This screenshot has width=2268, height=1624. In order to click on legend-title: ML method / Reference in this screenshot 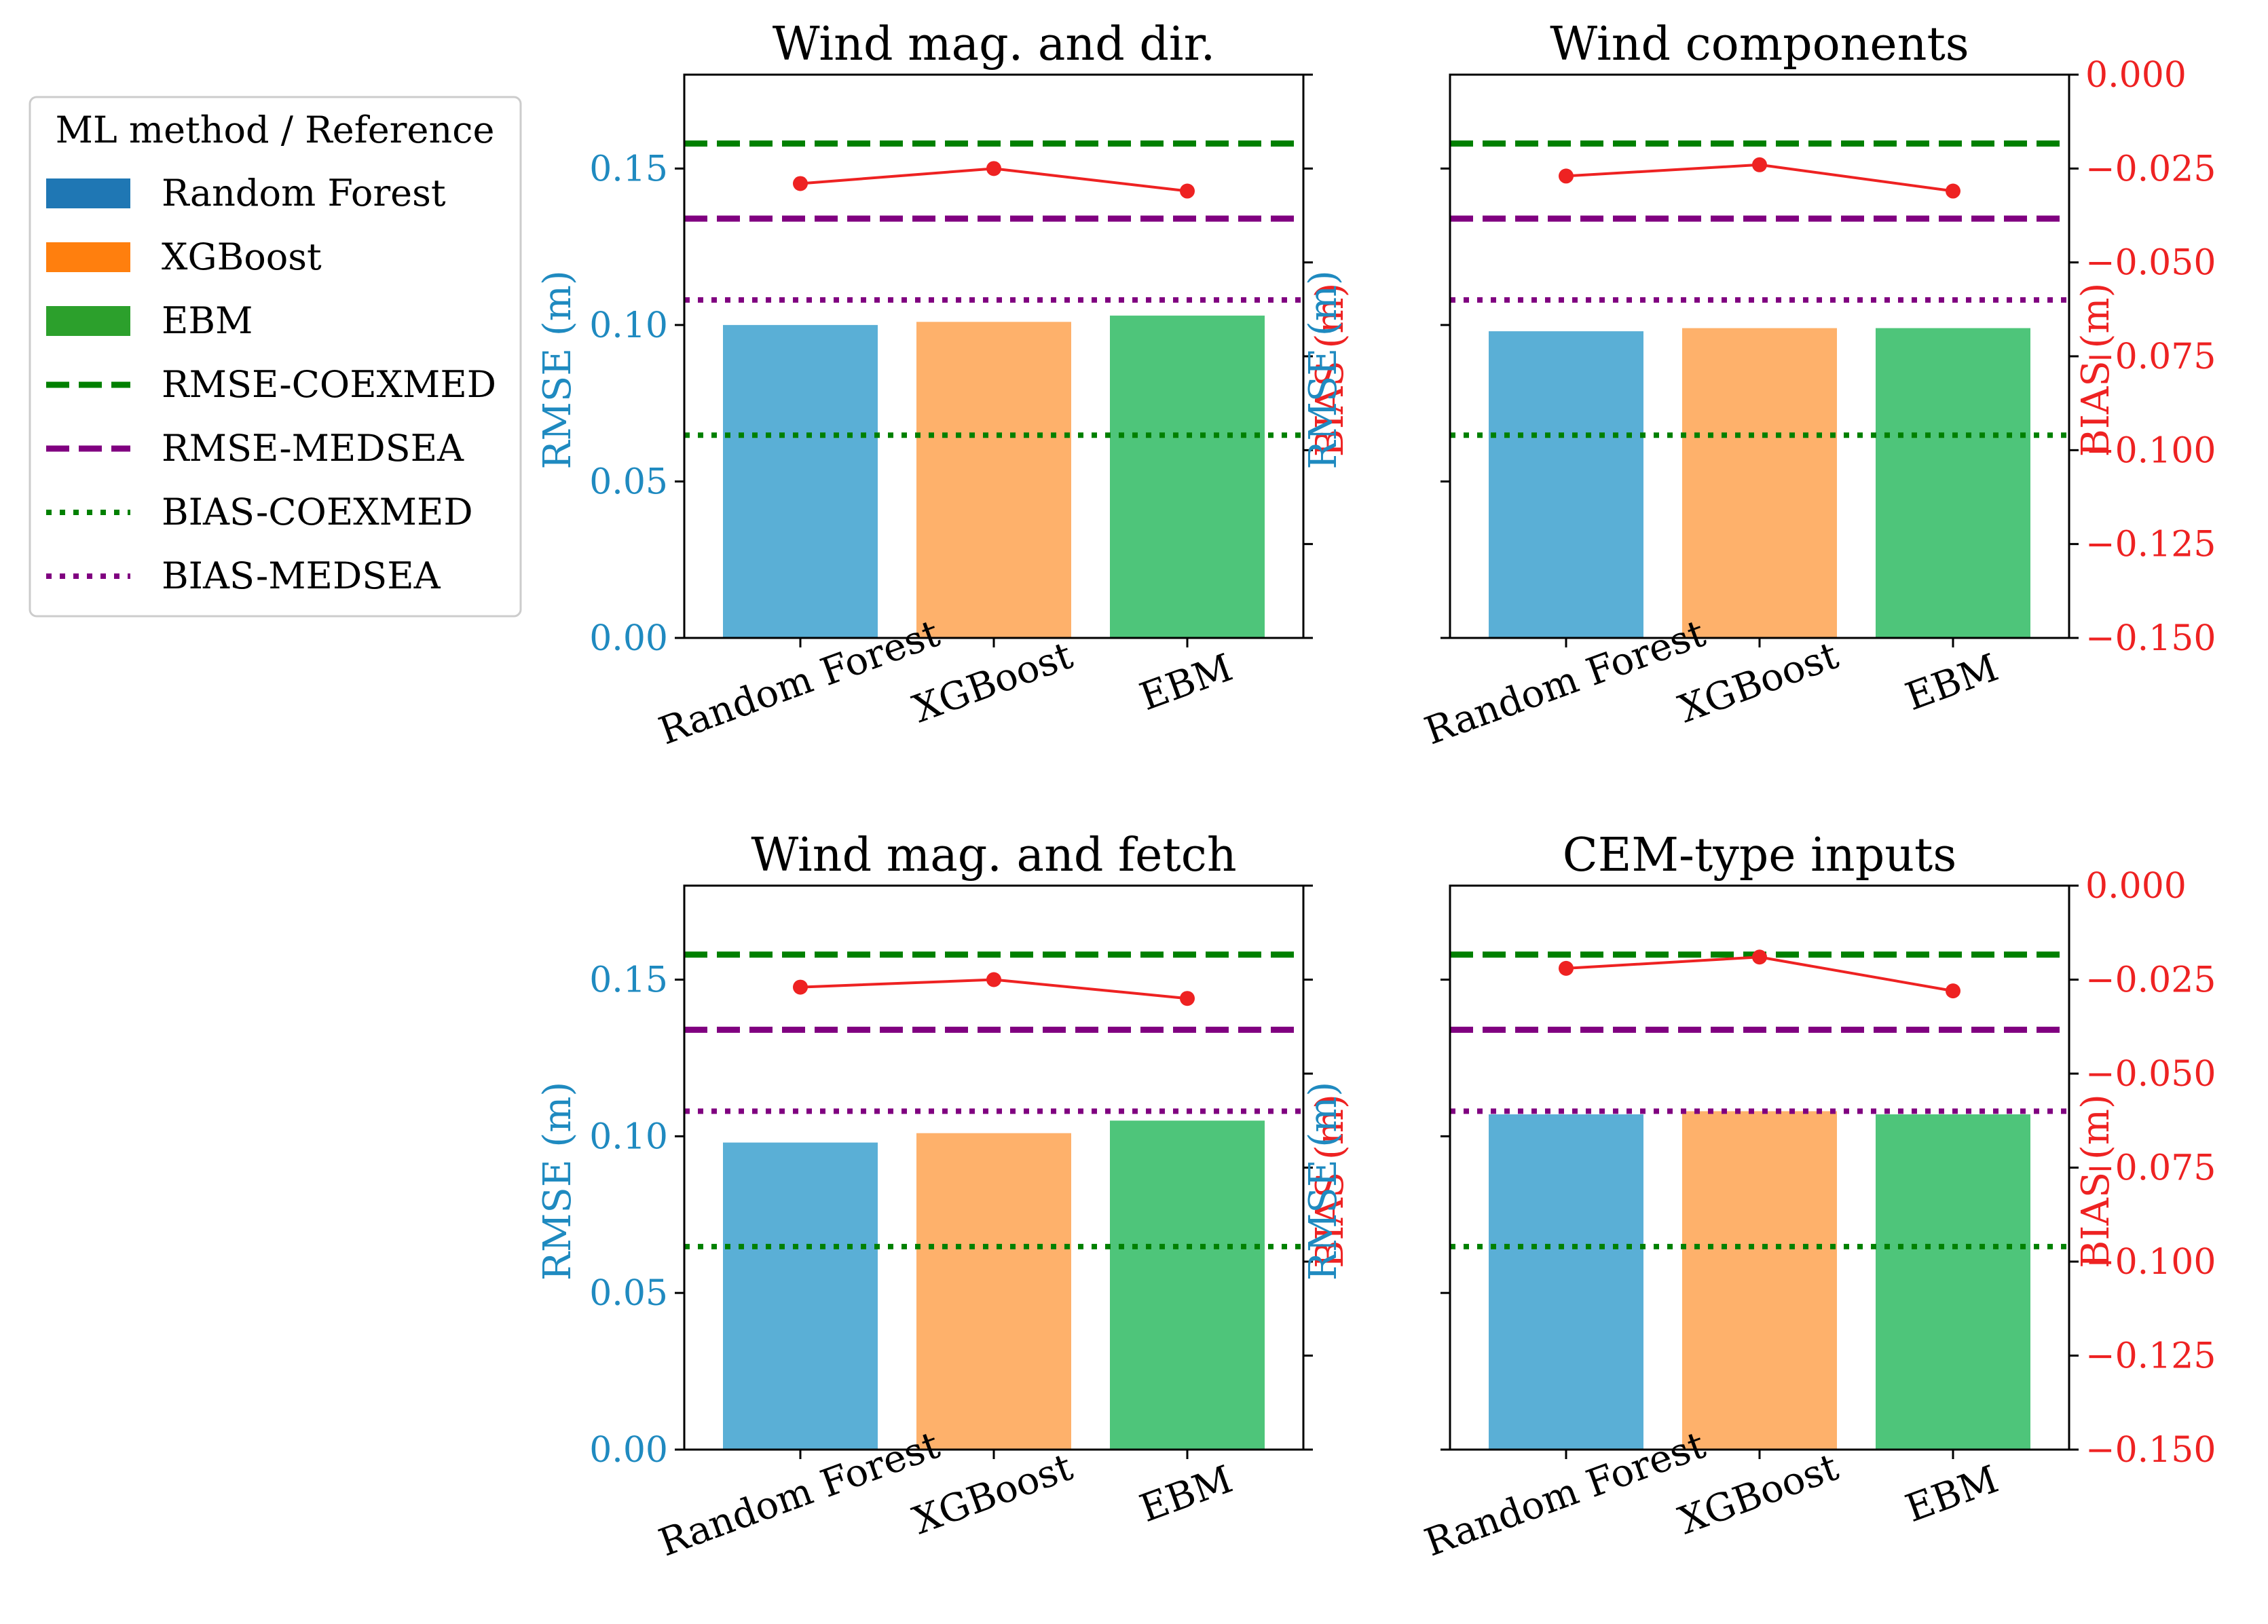, I will do `click(276, 130)`.